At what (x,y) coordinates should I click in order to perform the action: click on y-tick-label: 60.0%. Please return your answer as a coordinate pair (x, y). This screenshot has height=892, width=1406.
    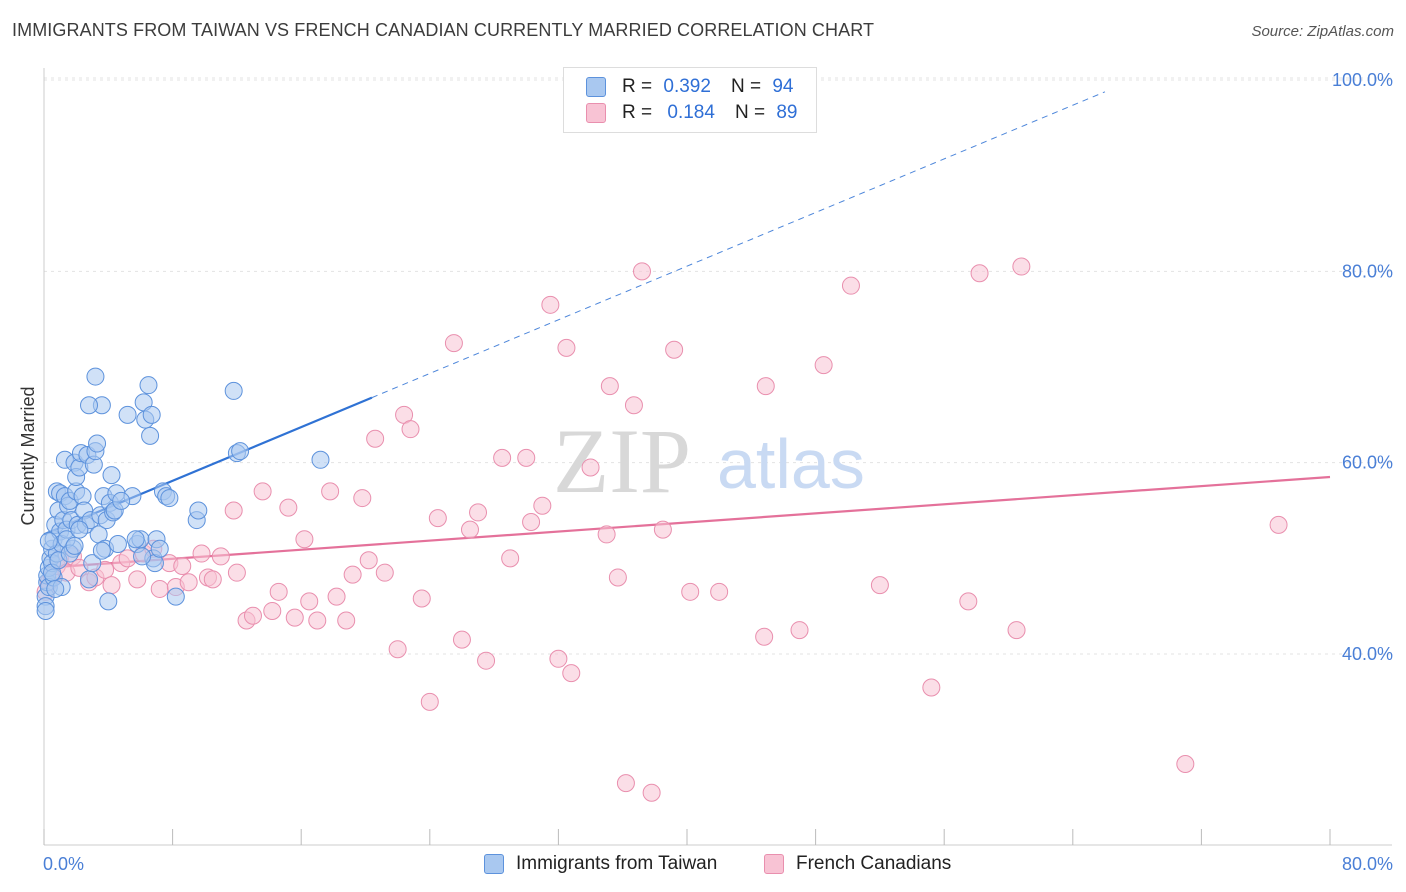
    Looking at the image, I should click on (1367, 463).